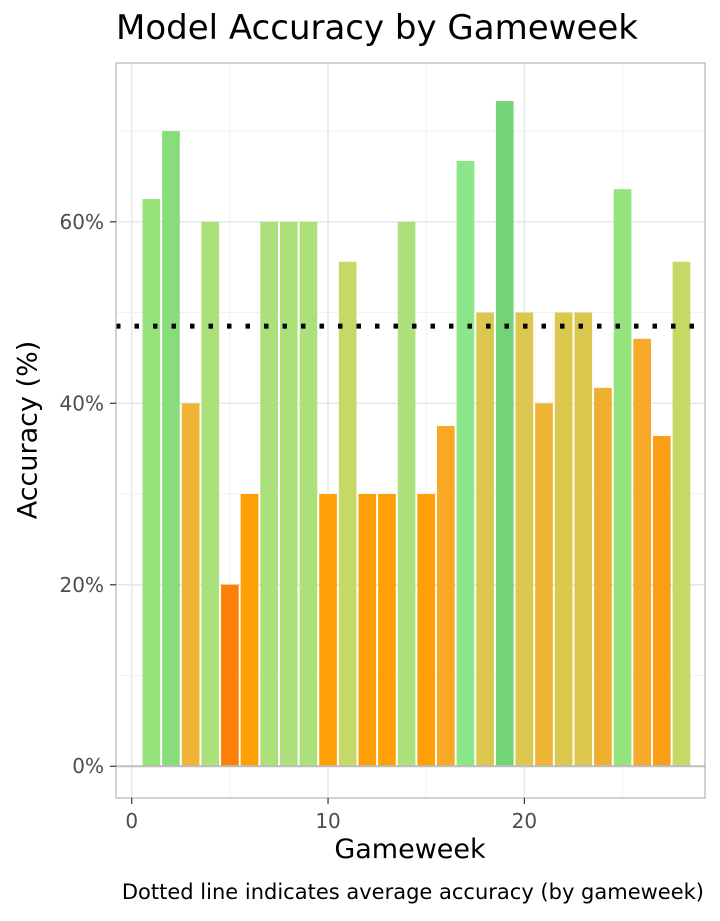  Describe the element at coordinates (82, 585) in the screenshot. I see `y-tick-label: 20%` at that location.